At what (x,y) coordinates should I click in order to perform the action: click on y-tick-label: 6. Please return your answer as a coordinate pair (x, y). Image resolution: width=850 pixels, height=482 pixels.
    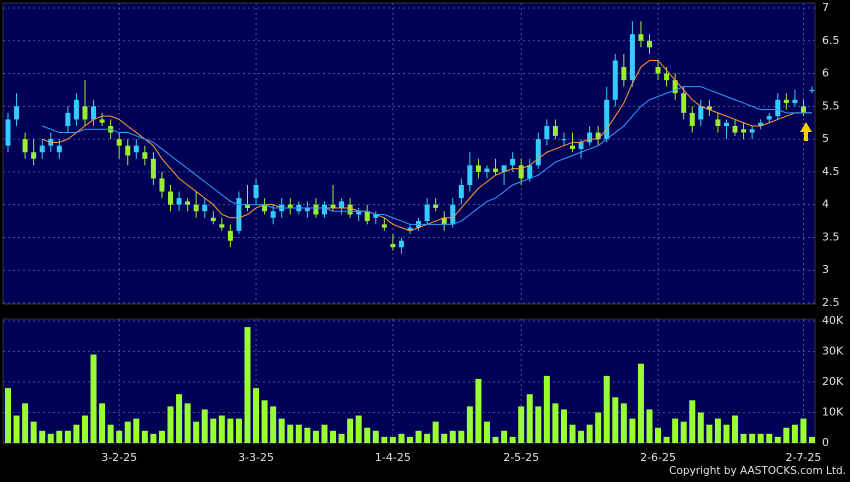
    Looking at the image, I should click on (825, 73).